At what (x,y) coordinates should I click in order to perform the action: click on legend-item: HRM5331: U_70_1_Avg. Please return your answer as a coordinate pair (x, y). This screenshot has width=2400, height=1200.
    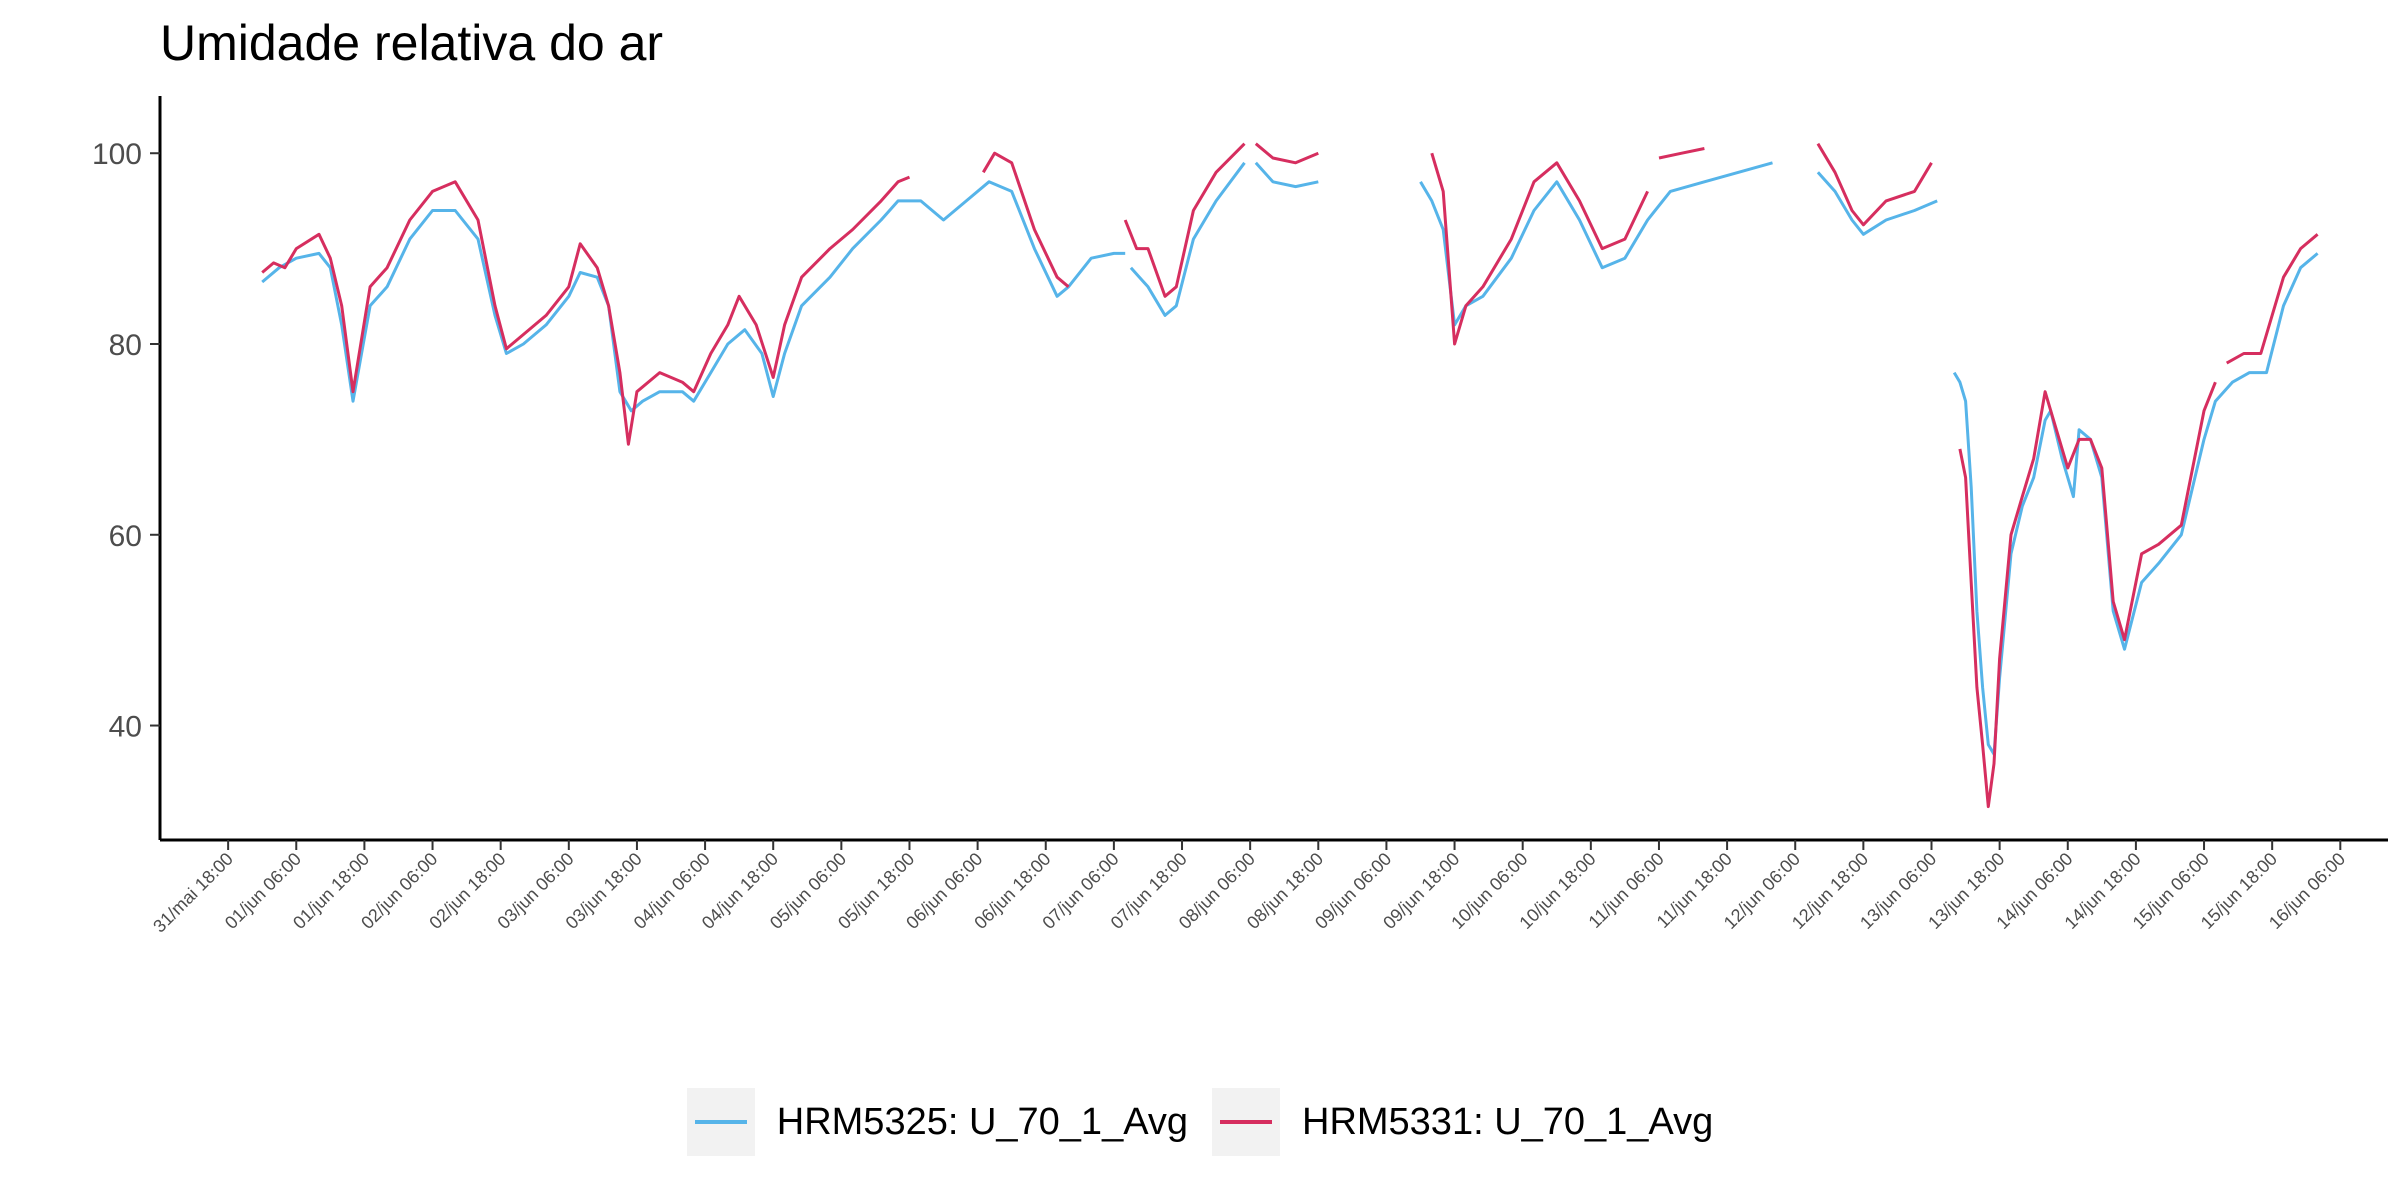
    Looking at the image, I should click on (1462, 1122).